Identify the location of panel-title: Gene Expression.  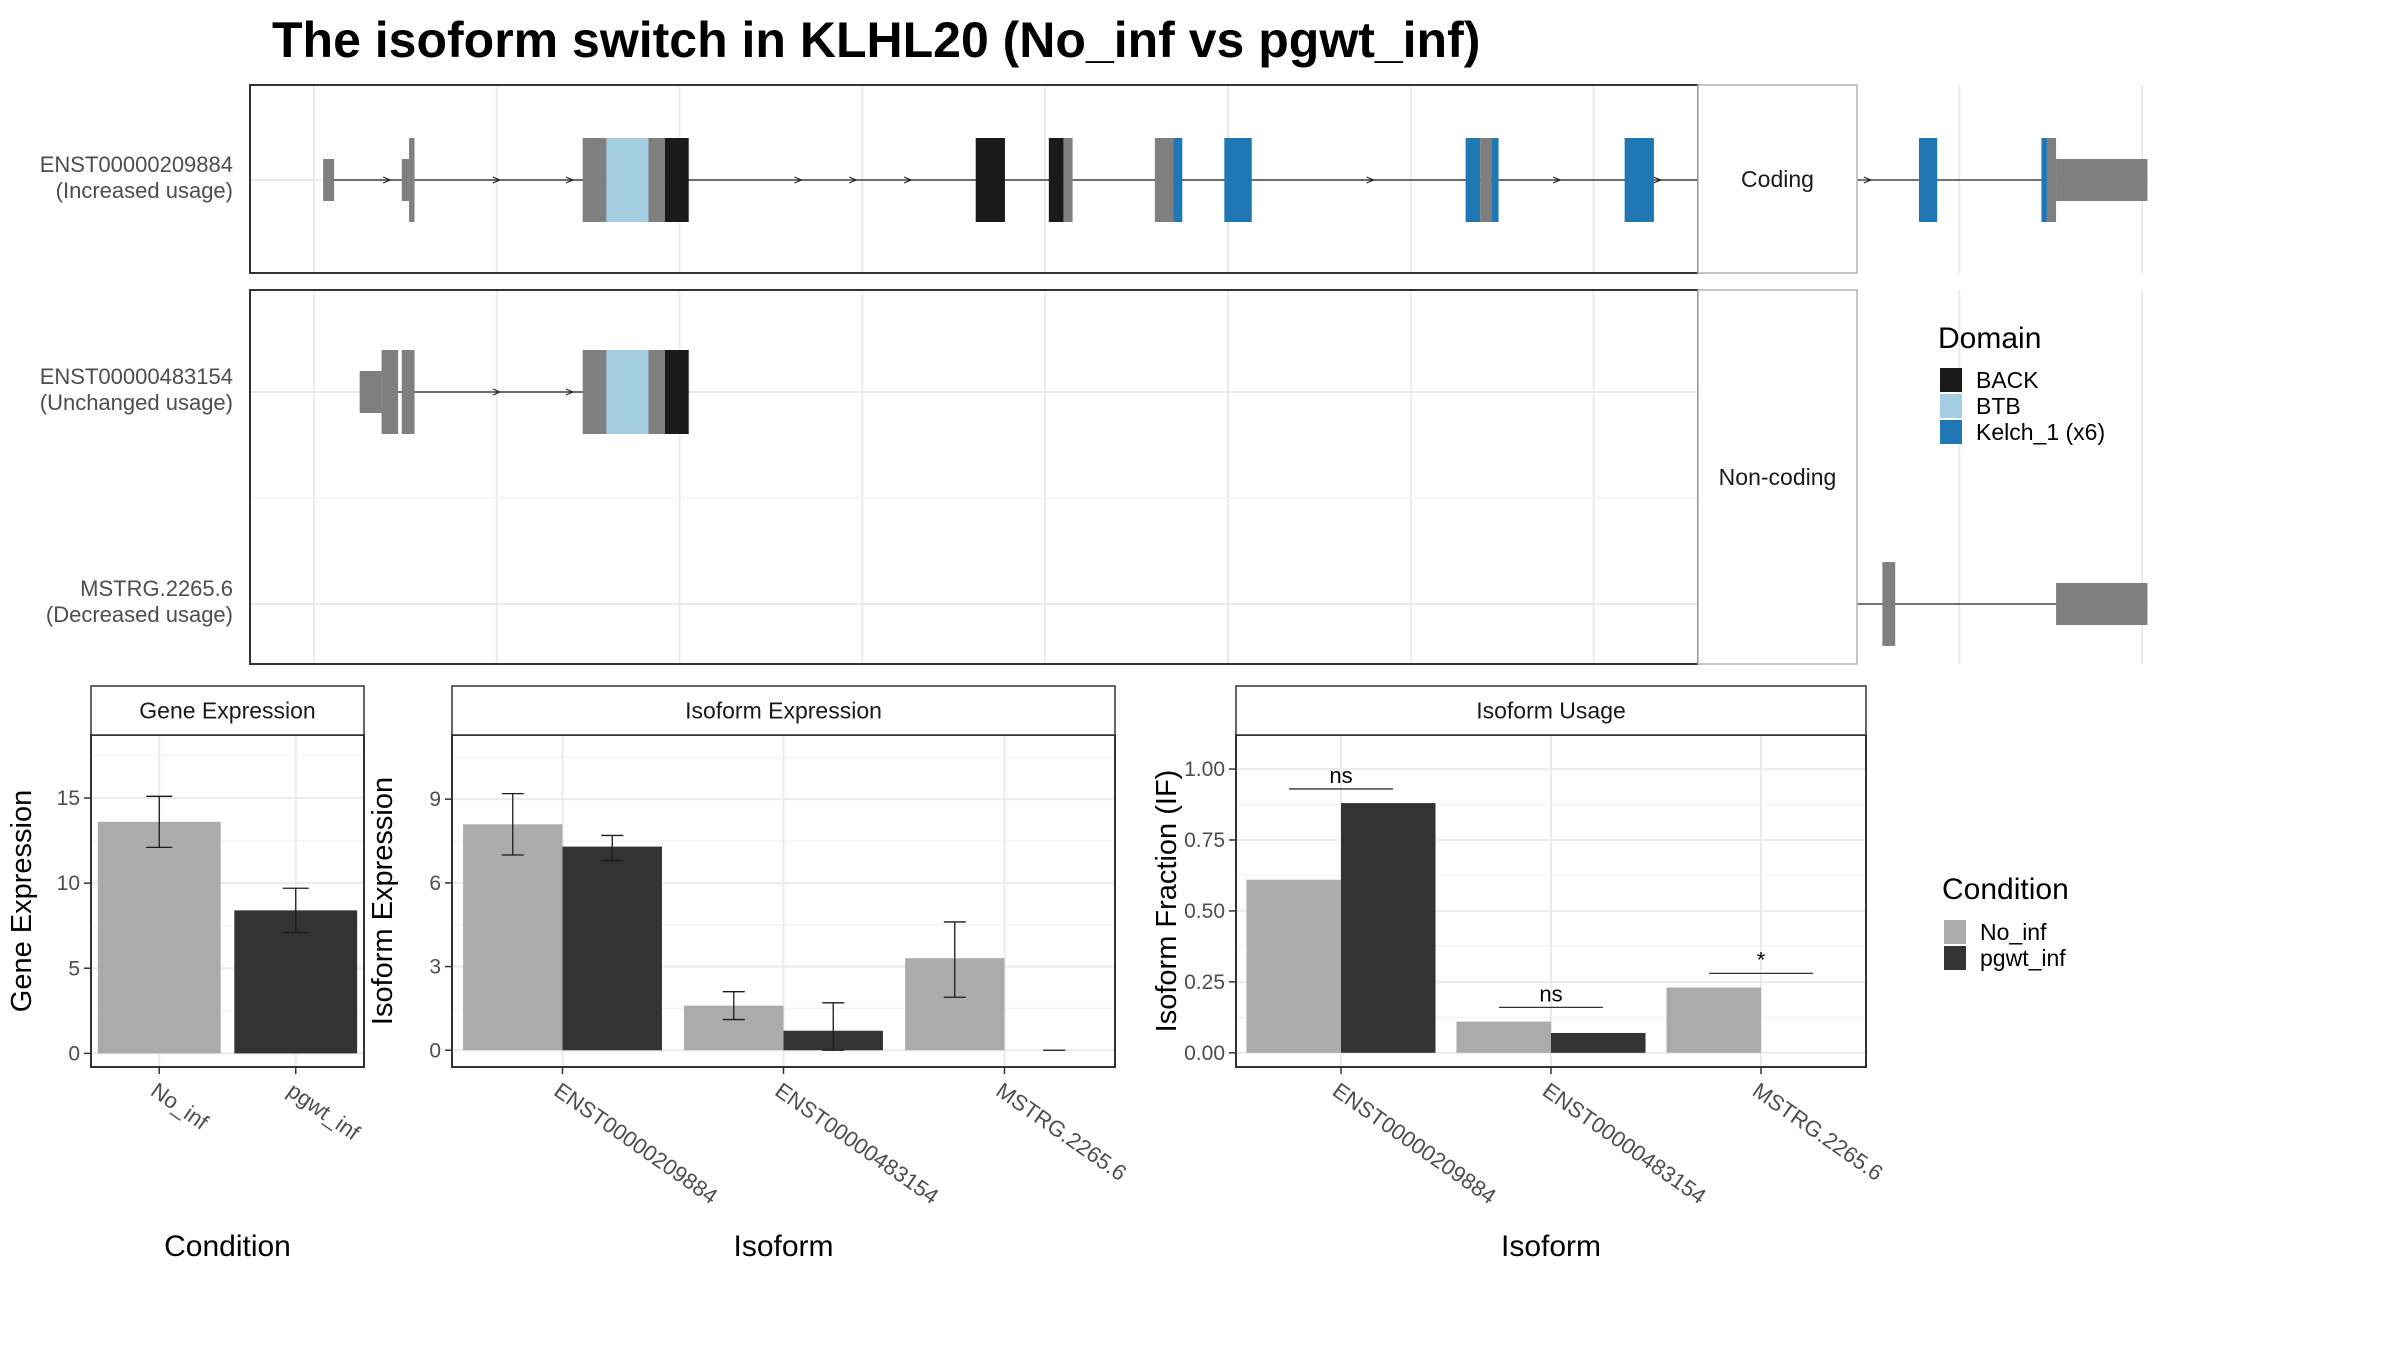
(227, 711).